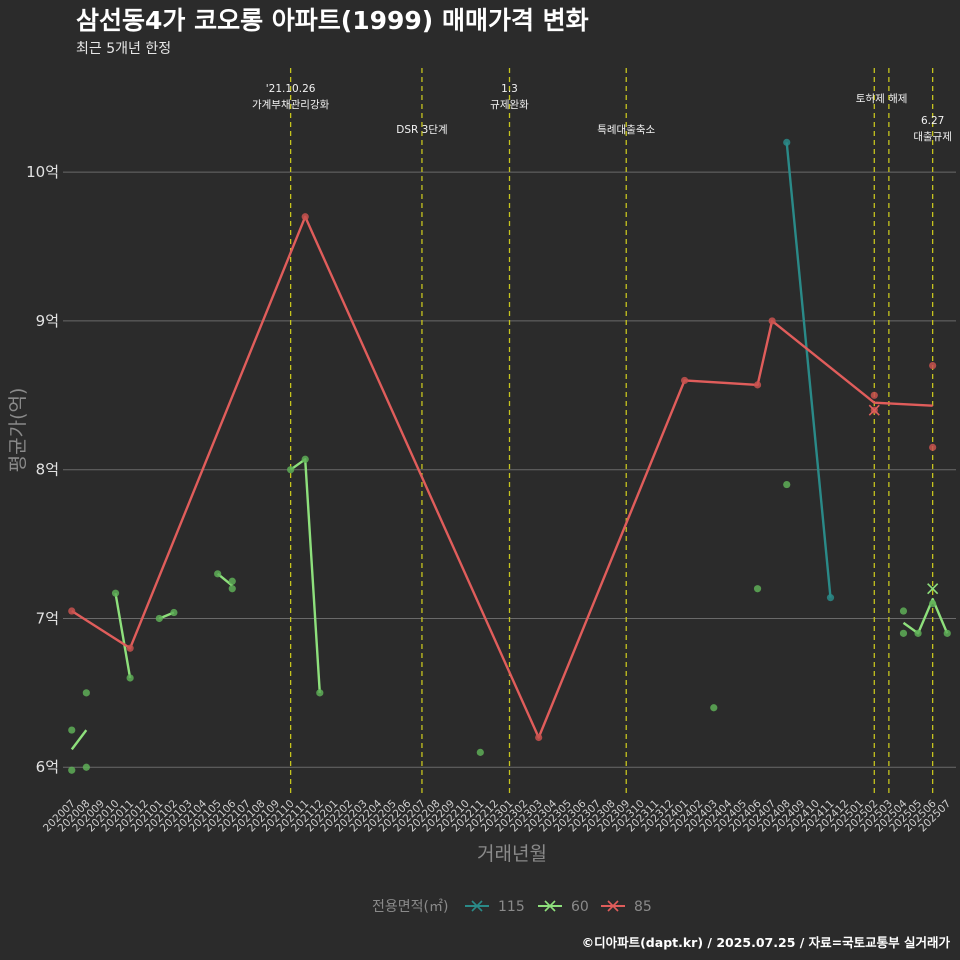  Describe the element at coordinates (123, 49) in the screenshot. I see `chart-subtitle: 최근 5개년 한정` at that location.